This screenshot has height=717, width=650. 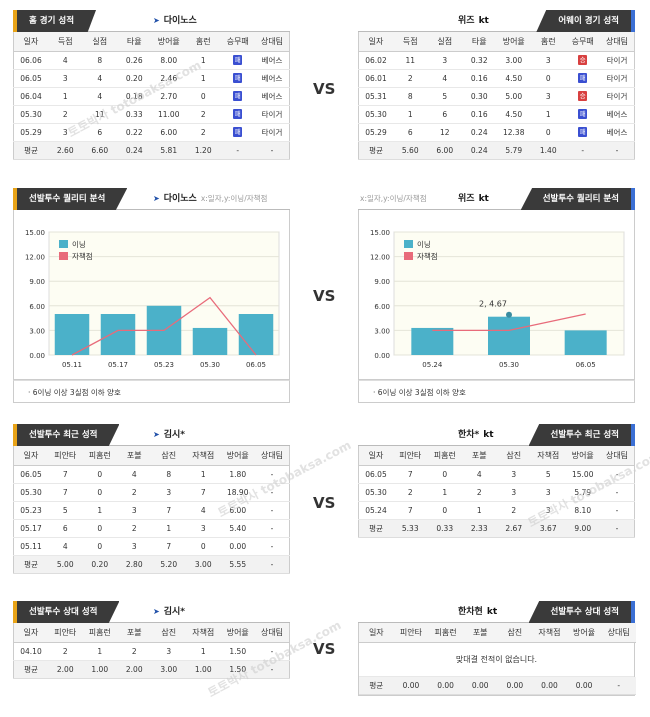 What do you see at coordinates (203, 492) in the screenshot?
I see `table-cell: 7` at bounding box center [203, 492].